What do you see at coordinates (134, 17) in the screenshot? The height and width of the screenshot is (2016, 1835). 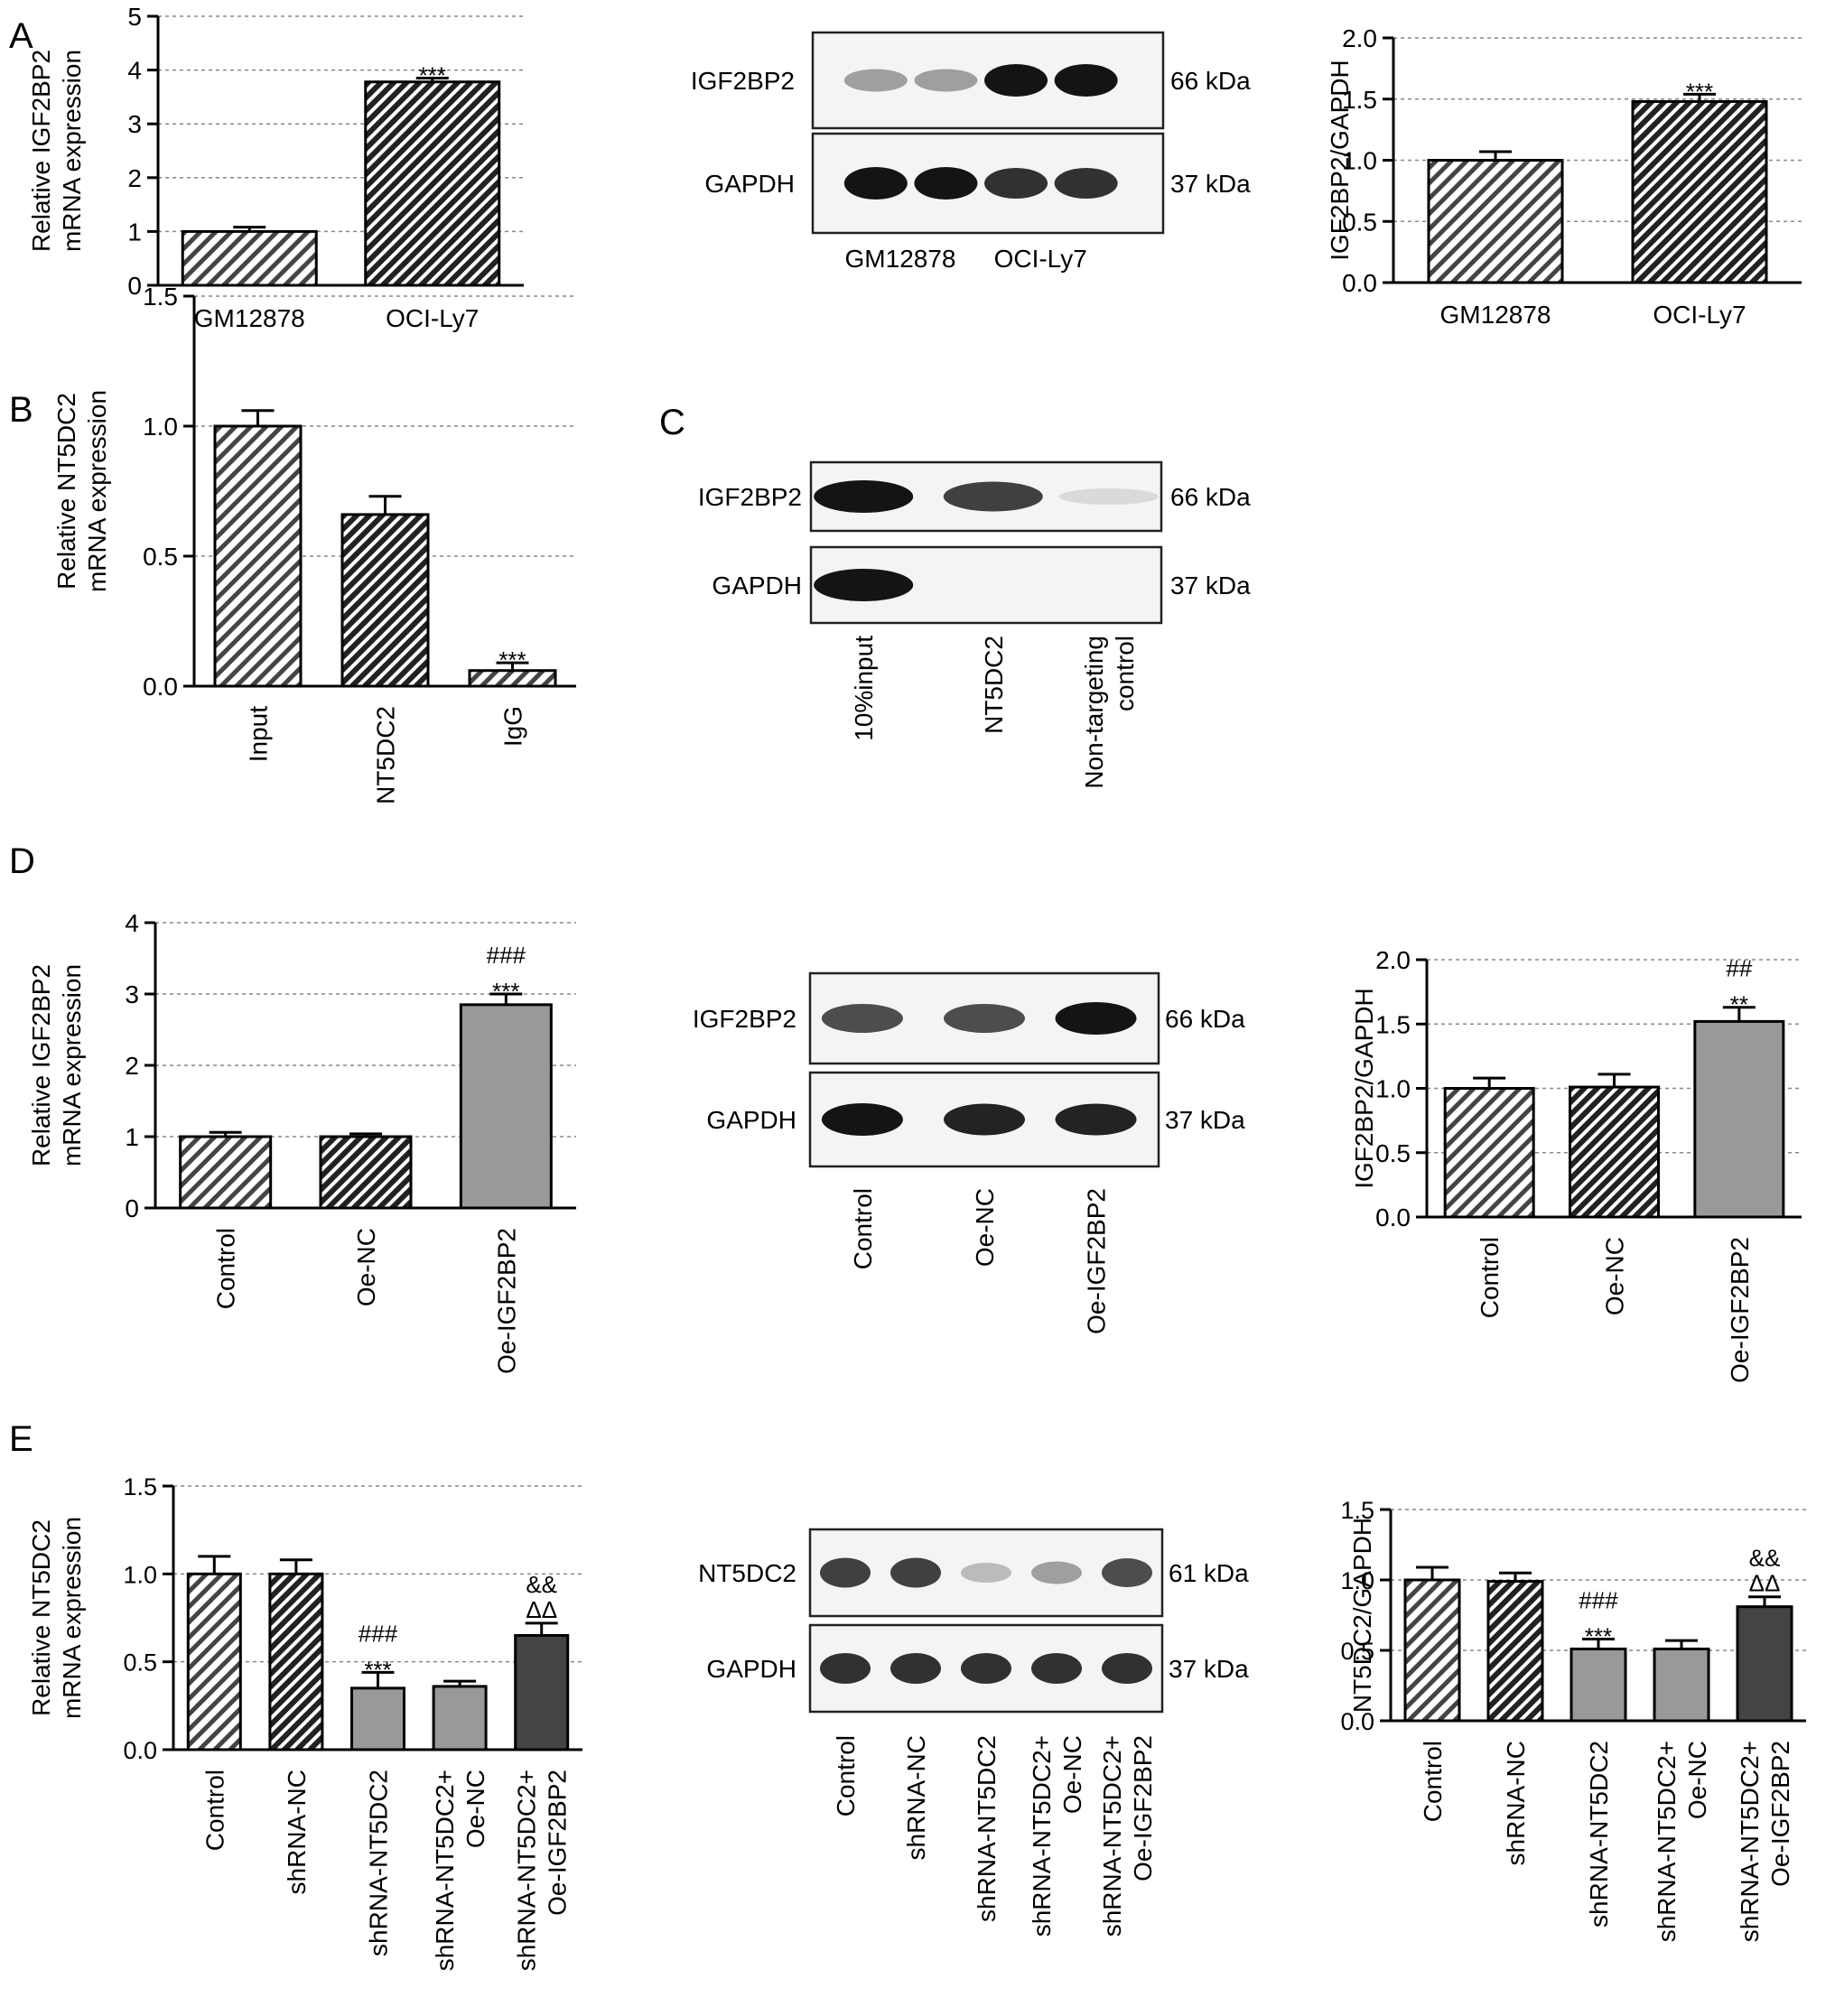 I see `y-tick-label: 5` at bounding box center [134, 17].